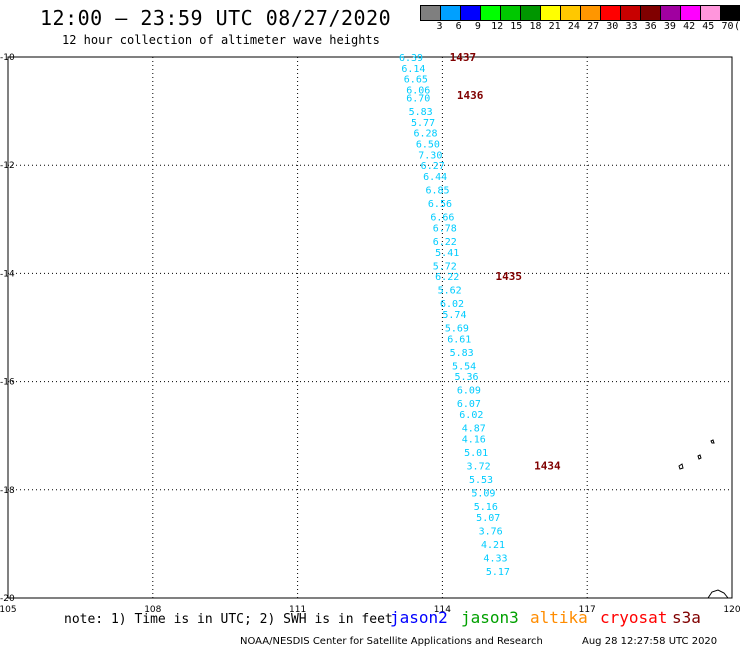 Image resolution: width=740 pixels, height=650 pixels. I want to click on swh-reading: 6.39, so click(411, 58).